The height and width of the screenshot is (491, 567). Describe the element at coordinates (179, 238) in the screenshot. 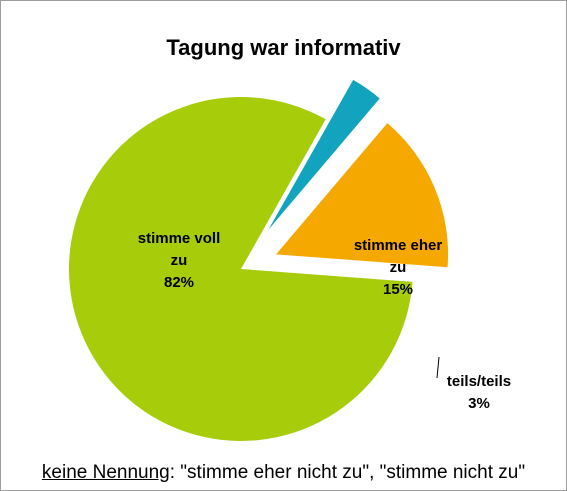

I see `slice-label-line: stimme voll` at that location.